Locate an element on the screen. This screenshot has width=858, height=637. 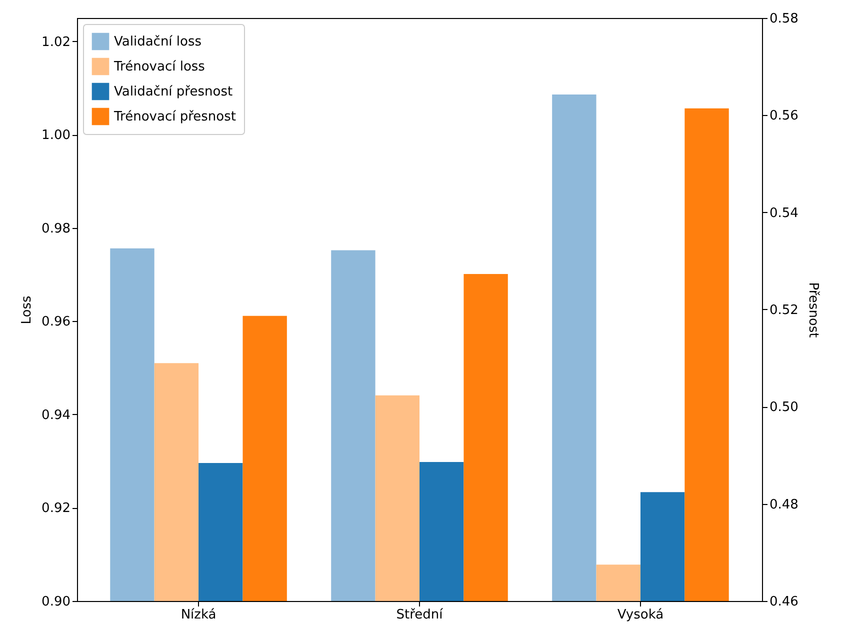
y-tick-label: 0.90 is located at coordinates (56, 602).